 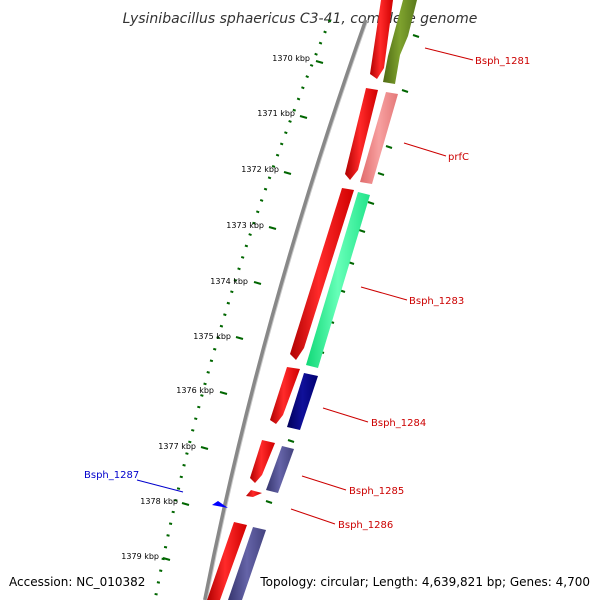 What do you see at coordinates (212, 336) in the screenshot?
I see `tick-label: 1375 kbp` at bounding box center [212, 336].